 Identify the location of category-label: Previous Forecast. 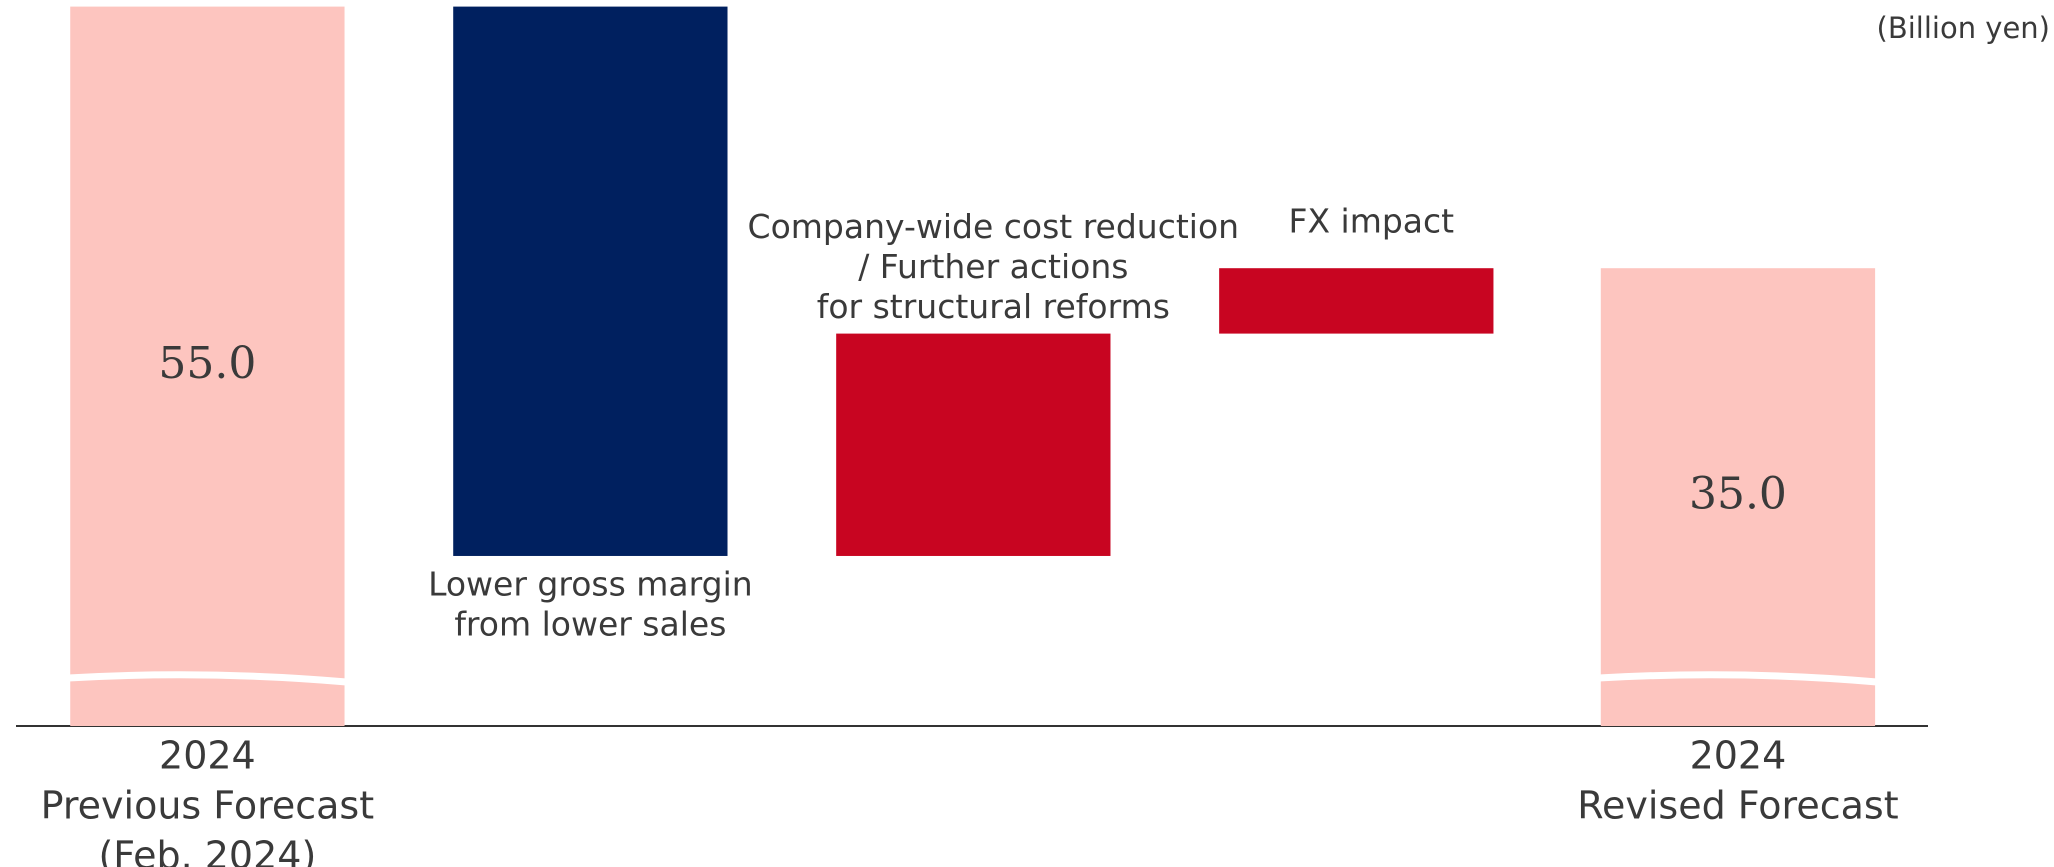
(207, 806).